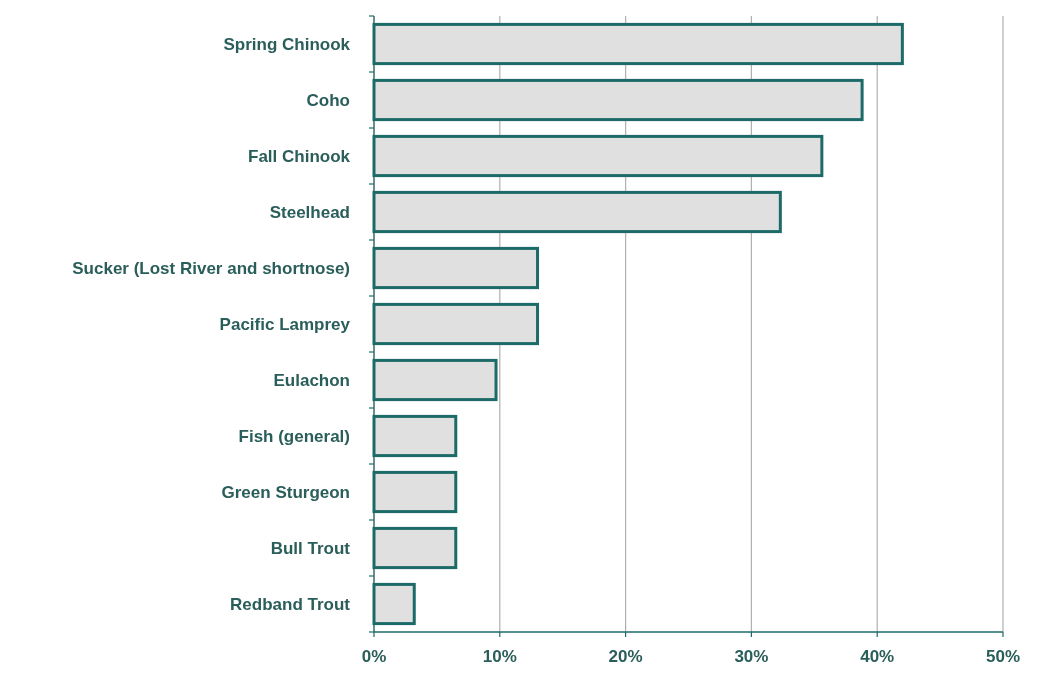 This screenshot has height=691, width=1037. What do you see at coordinates (499, 656) in the screenshot?
I see `x-tick-label: 10%` at bounding box center [499, 656].